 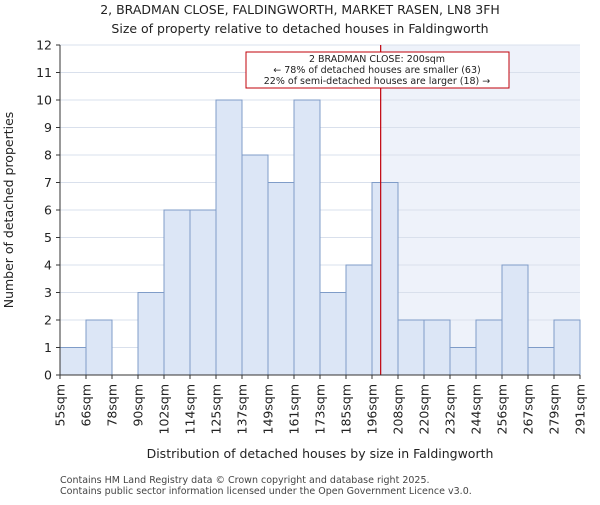 What do you see at coordinates (48, 182) in the screenshot?
I see `y-tick-label: 7` at bounding box center [48, 182].